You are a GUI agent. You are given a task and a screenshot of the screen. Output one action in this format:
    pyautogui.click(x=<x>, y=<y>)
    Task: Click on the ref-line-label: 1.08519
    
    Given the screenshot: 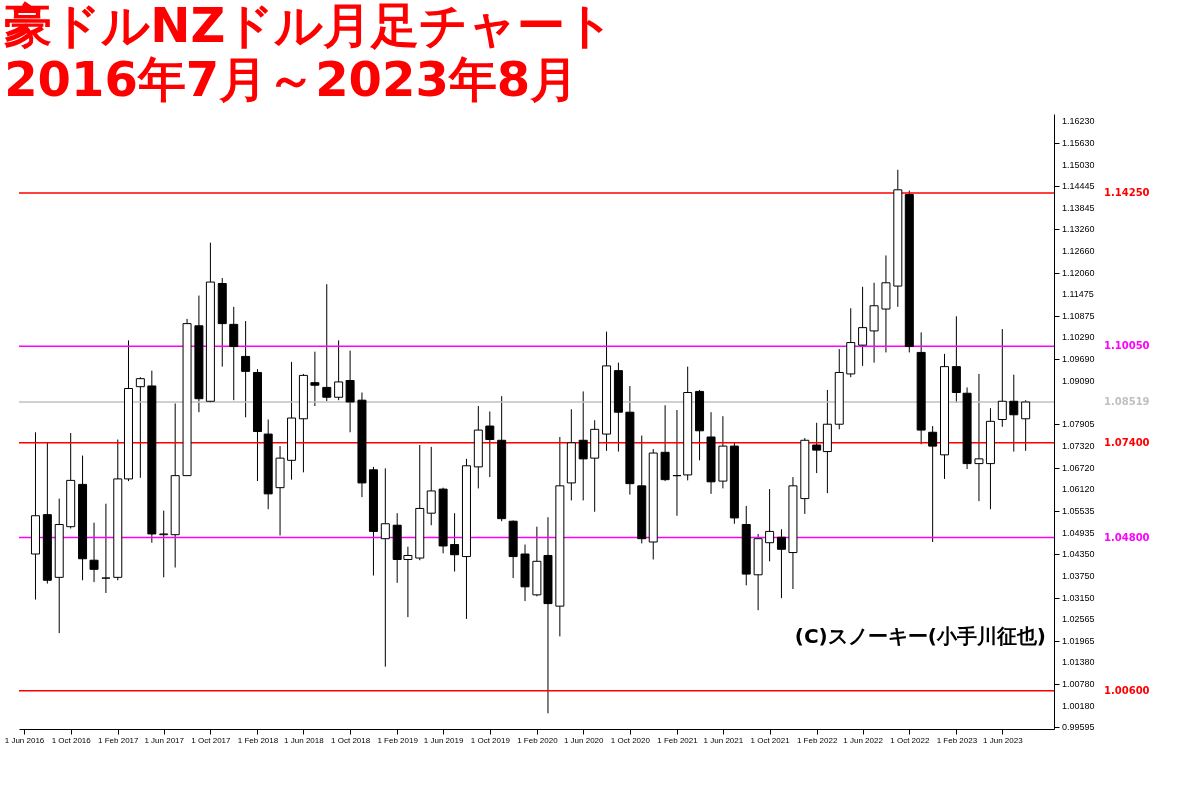 What is the action you would take?
    pyautogui.click(x=1127, y=402)
    